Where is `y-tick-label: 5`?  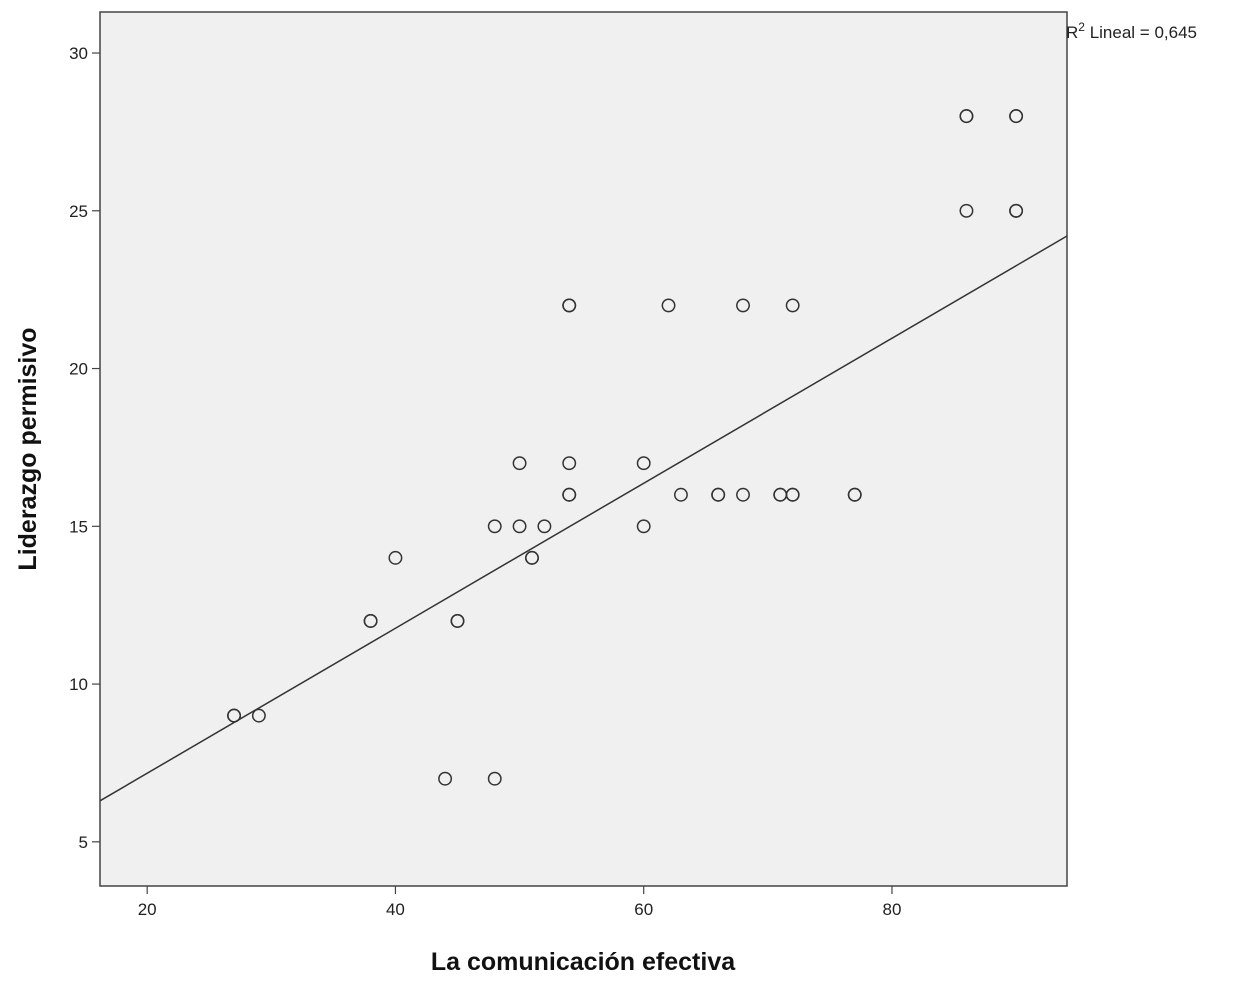 y-tick-label: 5 is located at coordinates (83, 842).